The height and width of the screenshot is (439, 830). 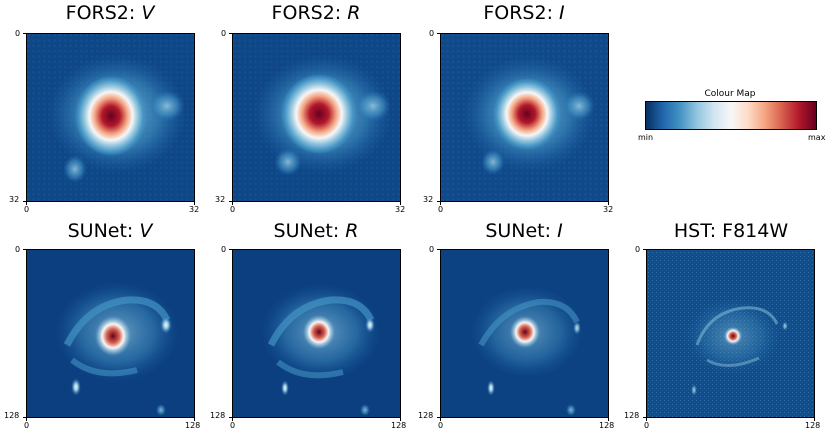 What do you see at coordinates (646, 137) in the screenshot?
I see `colorbar-min-label: min` at bounding box center [646, 137].